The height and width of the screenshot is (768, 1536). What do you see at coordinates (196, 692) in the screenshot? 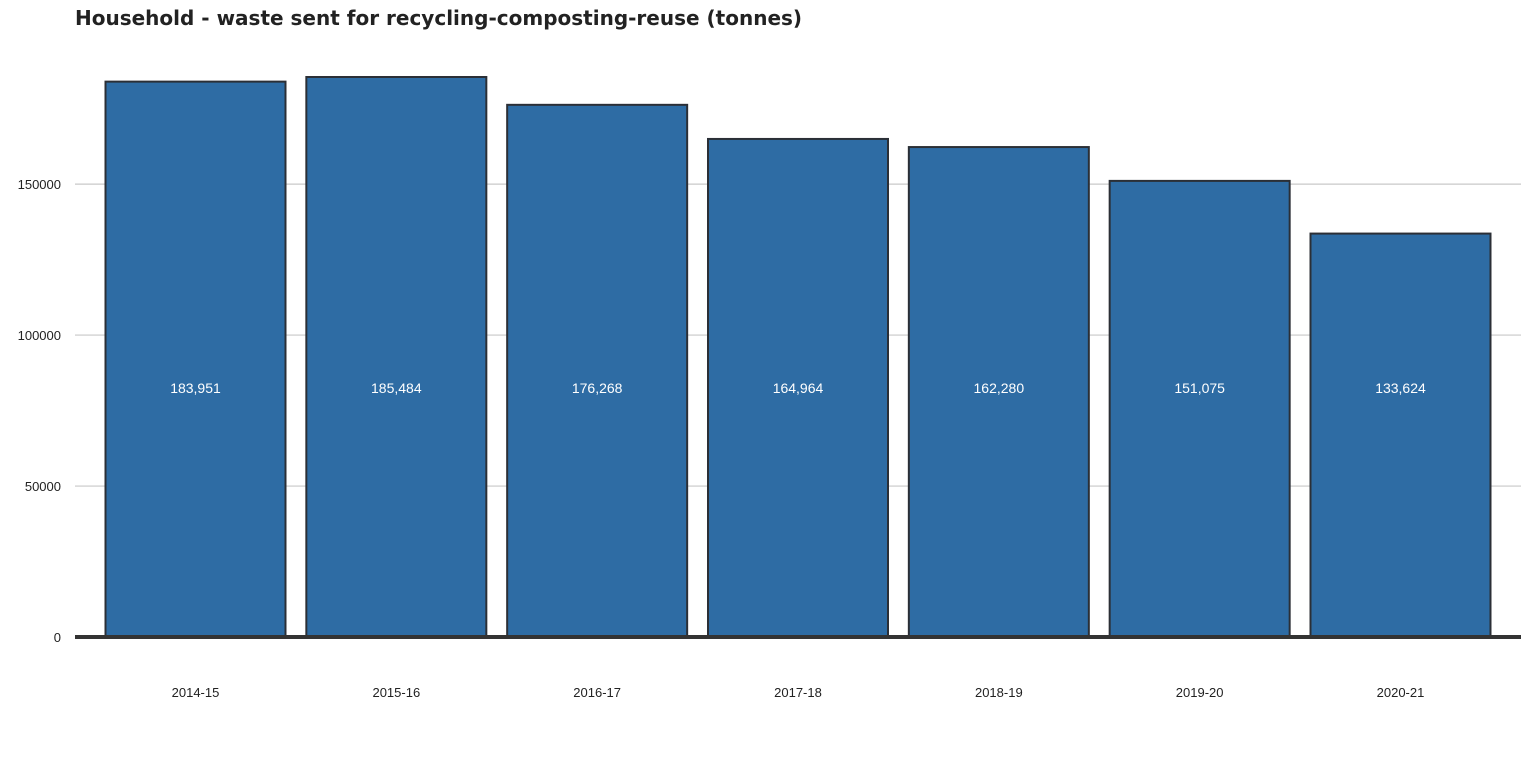
I see `x-tick-label: 2014-15` at bounding box center [196, 692].